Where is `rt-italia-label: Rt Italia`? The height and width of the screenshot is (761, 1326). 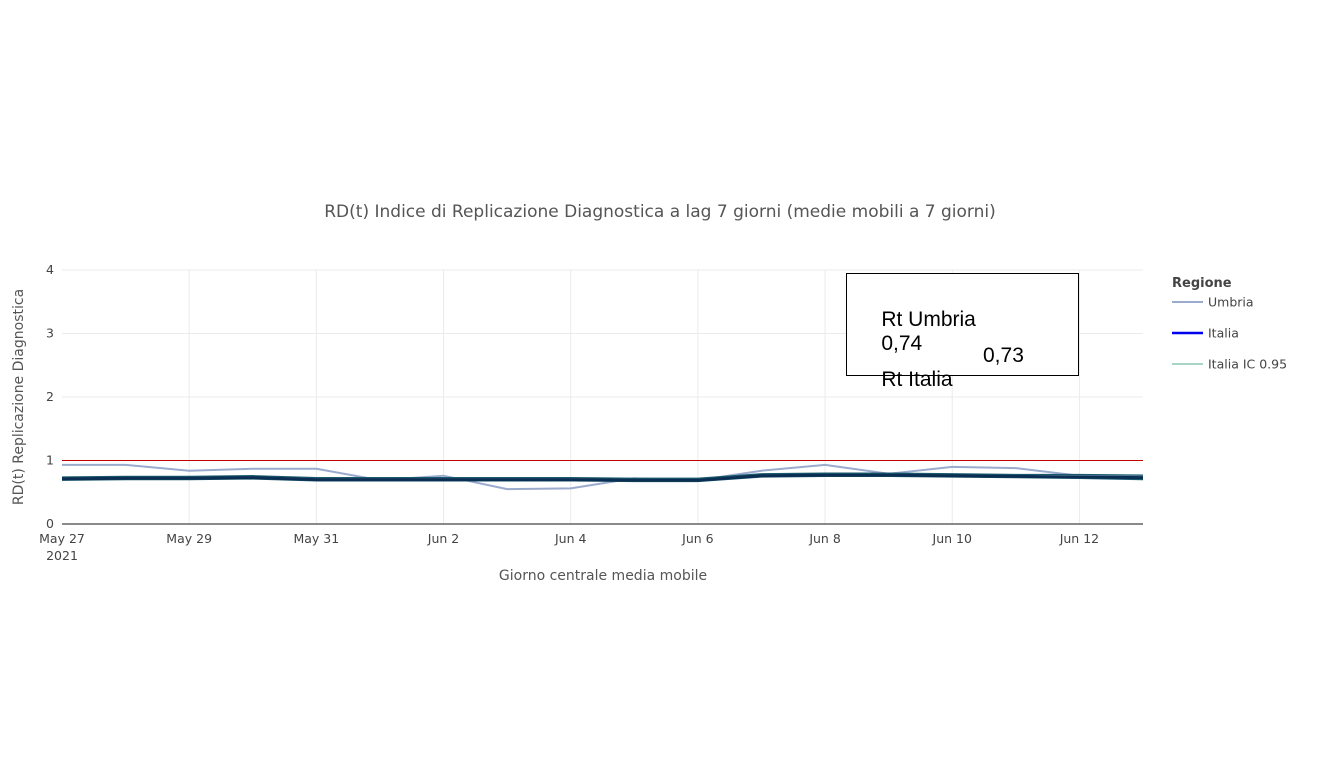 rt-italia-label: Rt Italia is located at coordinates (917, 379).